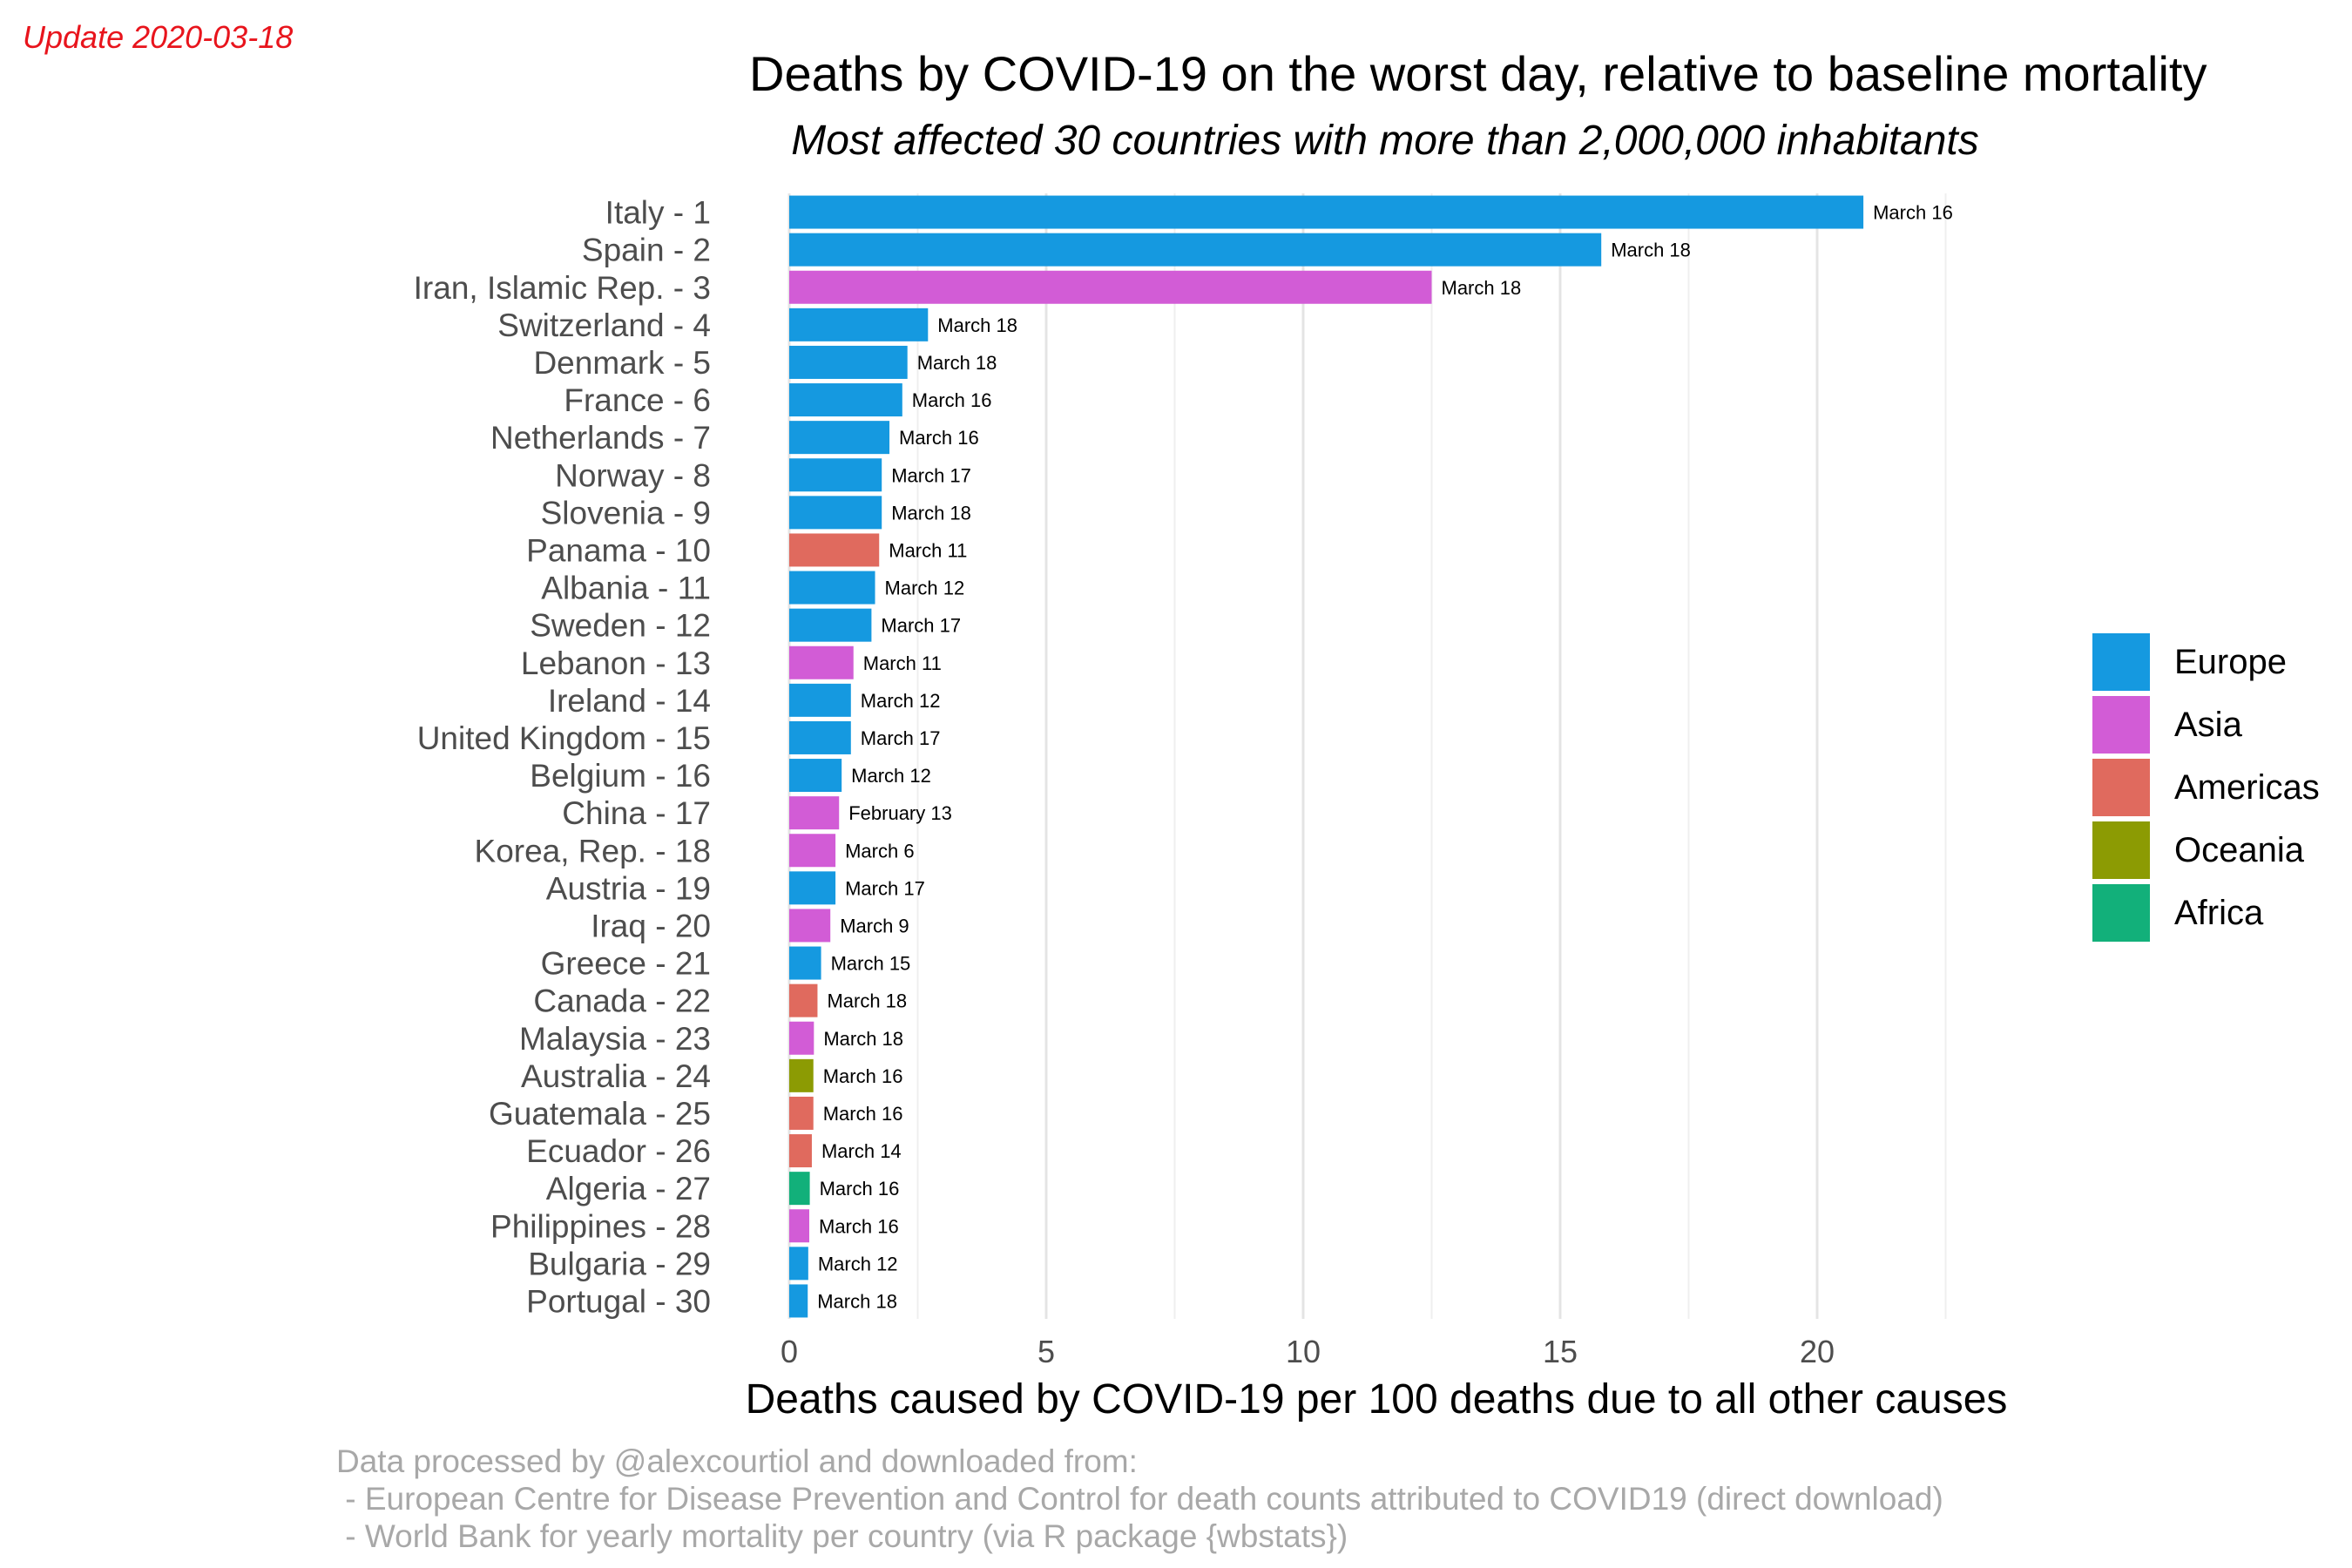 The image size is (2352, 1568). I want to click on country-label: Australia - 24, so click(616, 1076).